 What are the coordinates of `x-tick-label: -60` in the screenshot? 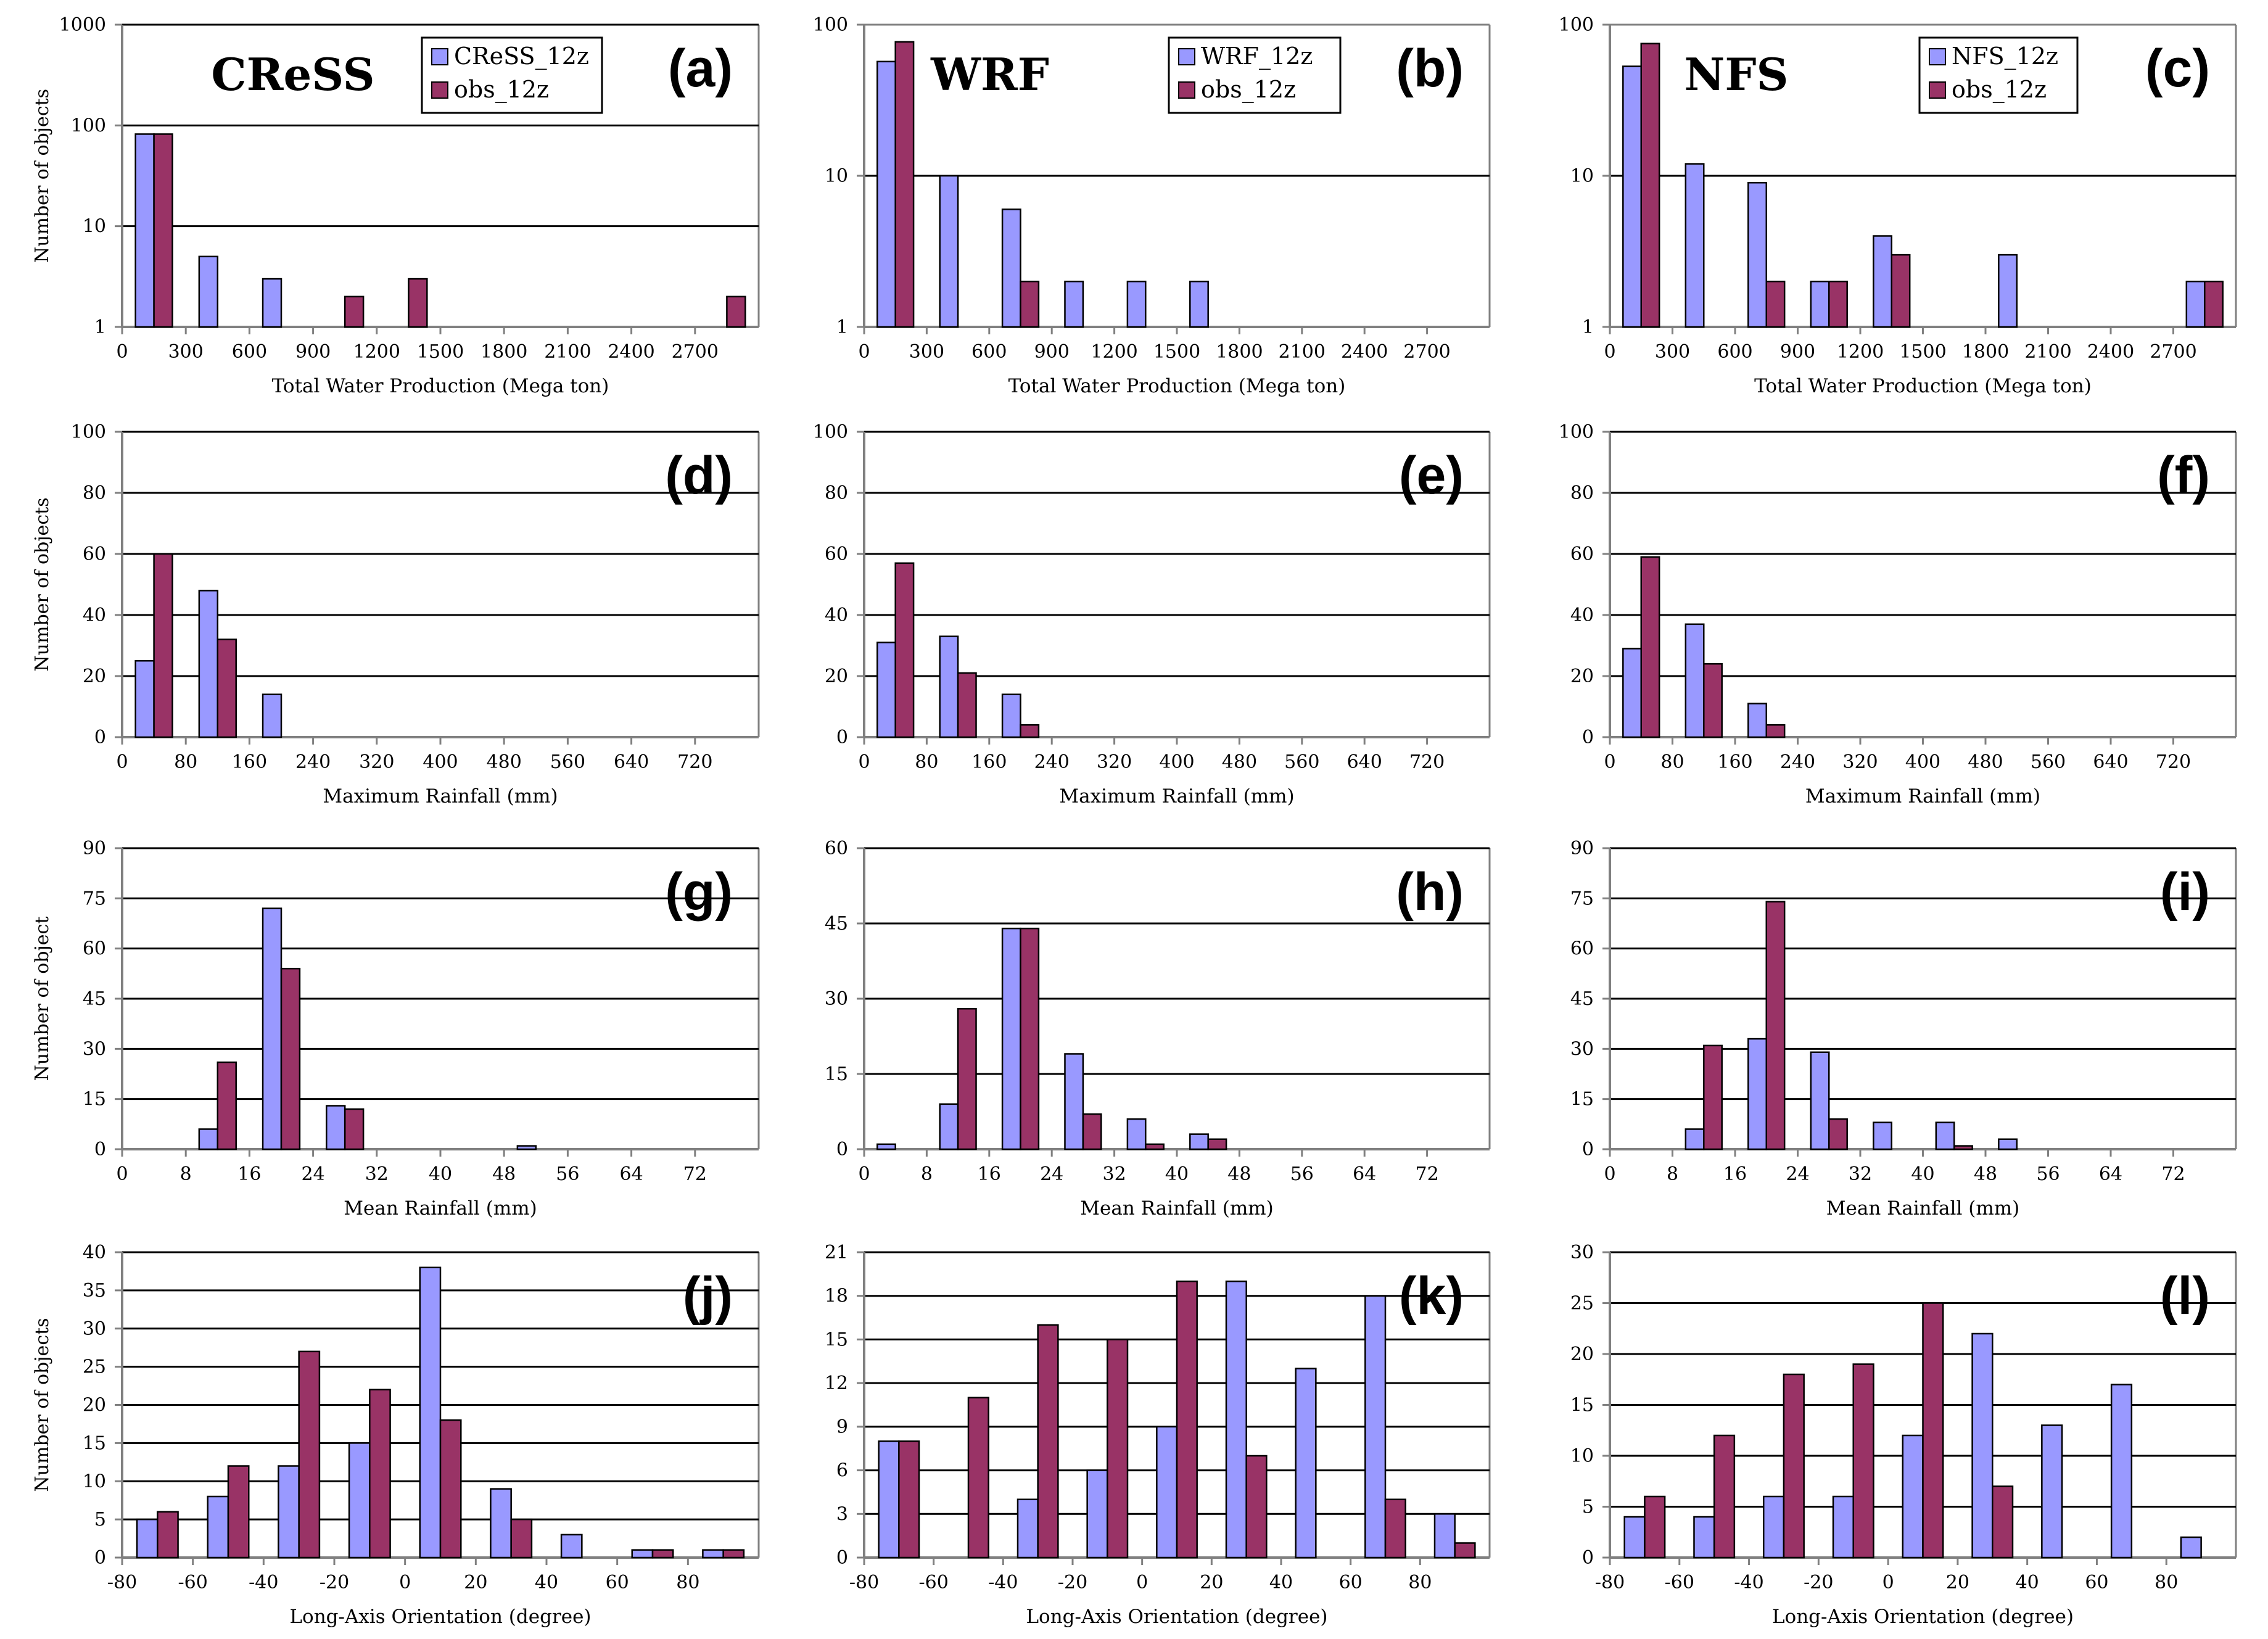 It's located at (193, 1582).